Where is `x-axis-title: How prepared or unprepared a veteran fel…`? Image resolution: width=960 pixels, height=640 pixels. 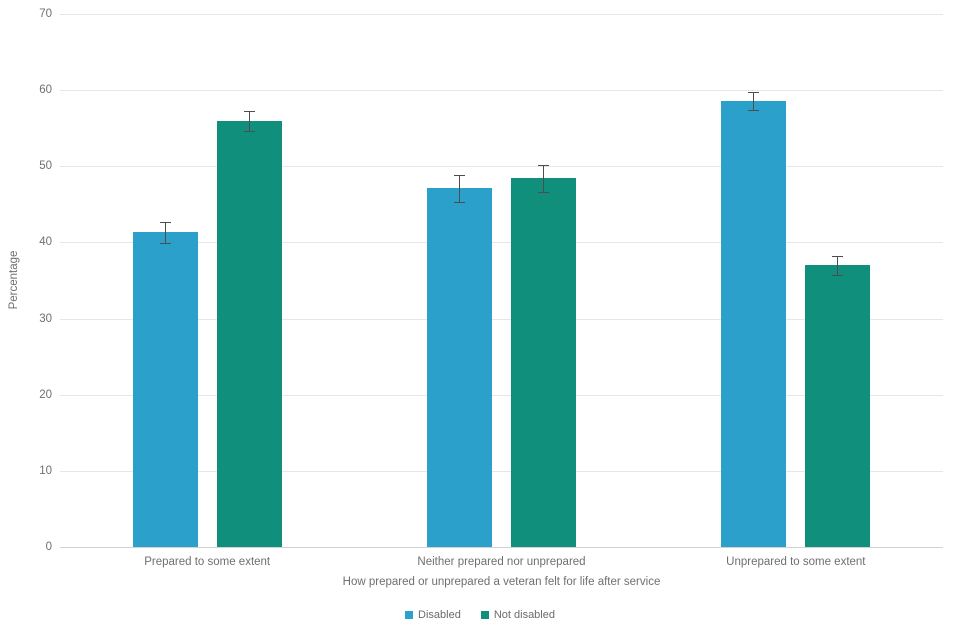 x-axis-title: How prepared or unprepared a veteran fel… is located at coordinates (501, 582).